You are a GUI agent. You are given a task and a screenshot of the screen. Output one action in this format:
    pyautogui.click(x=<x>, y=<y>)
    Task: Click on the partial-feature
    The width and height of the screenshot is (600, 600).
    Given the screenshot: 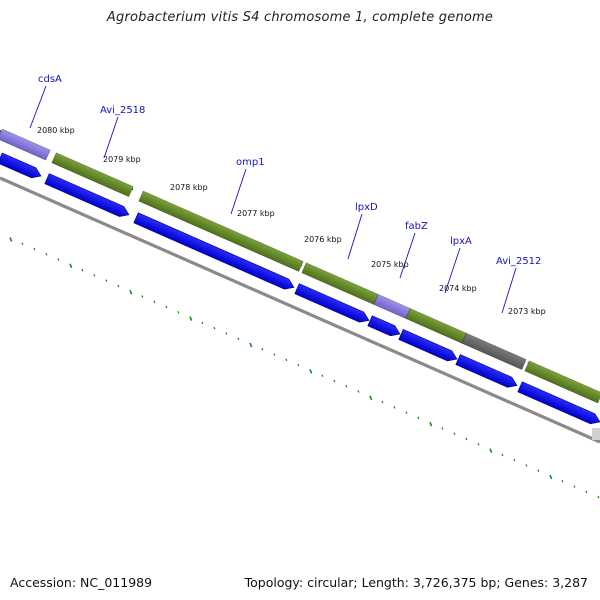 What is the action you would take?
    pyautogui.click(x=596, y=434)
    